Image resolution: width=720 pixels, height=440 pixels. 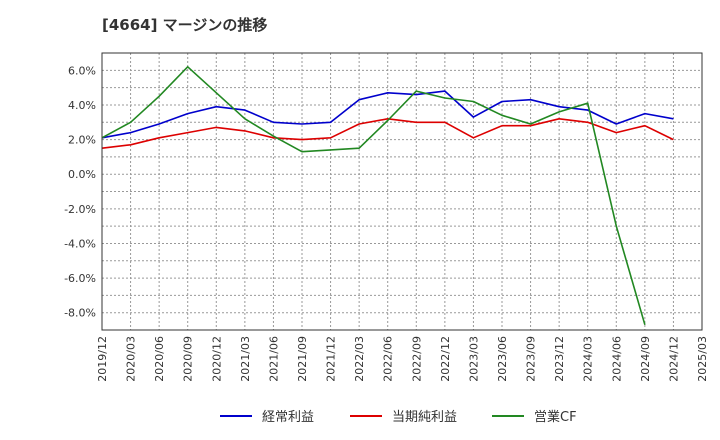 I want to click on y-tick-label: 2.0%, so click(x=82, y=140).